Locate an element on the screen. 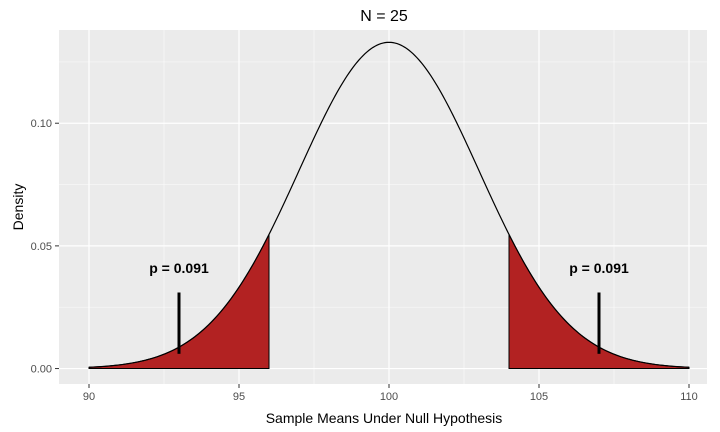  x-axis: 90 95 100 105 110 is located at coordinates (390, 393).